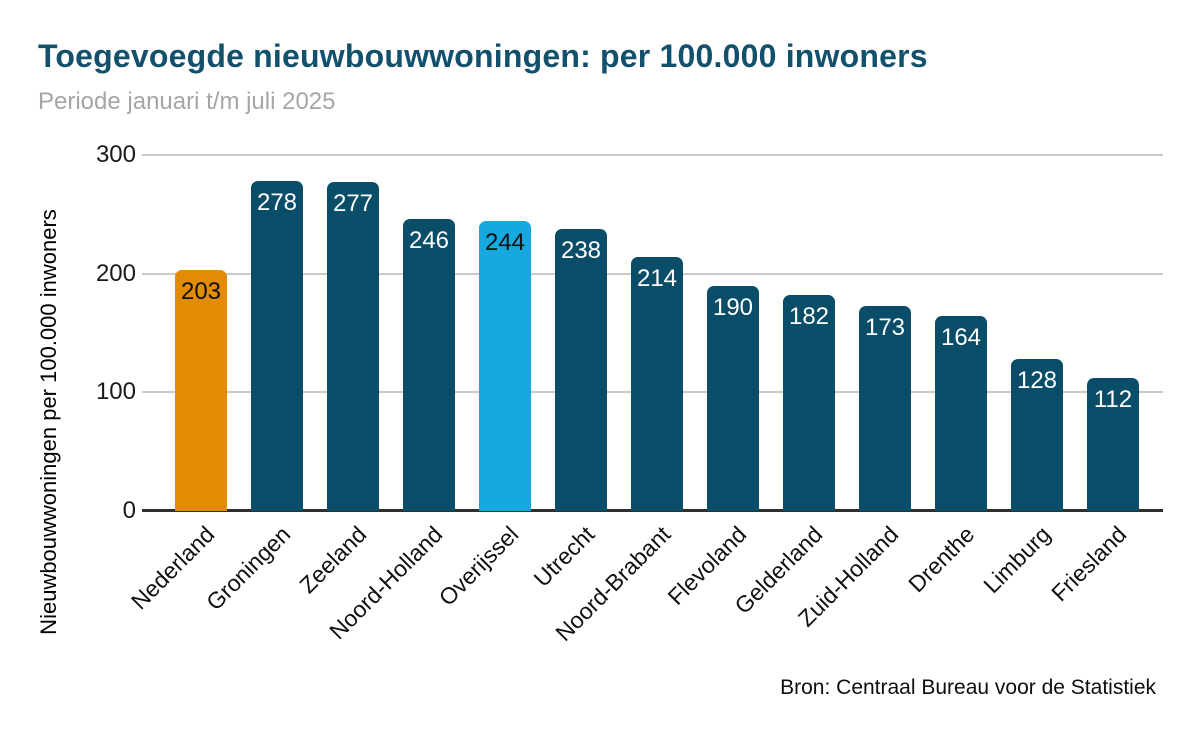 This screenshot has width=1200, height=742. I want to click on bar-noord-holland: 246, so click(429, 365).